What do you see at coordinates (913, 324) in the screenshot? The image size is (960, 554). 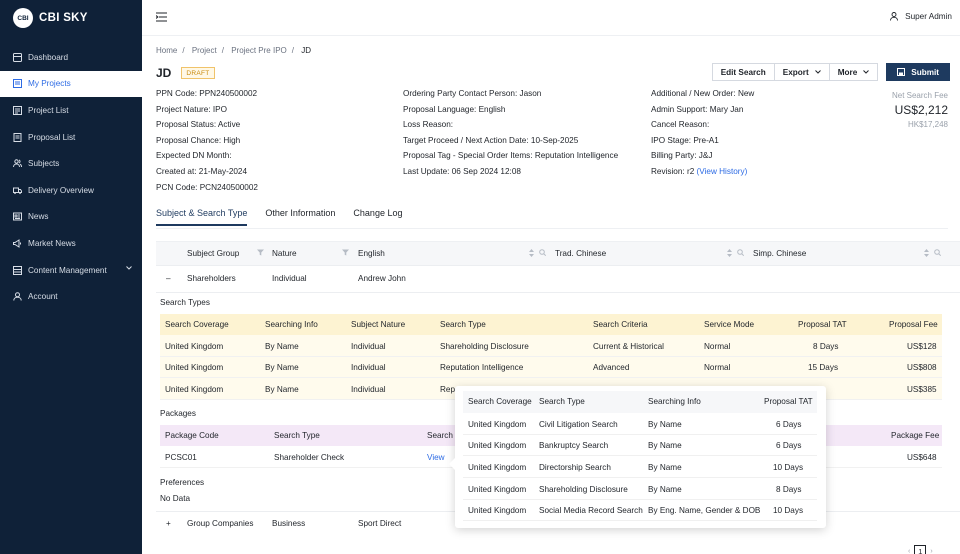 I see `col-proposal-fee: Proposal Fee` at bounding box center [913, 324].